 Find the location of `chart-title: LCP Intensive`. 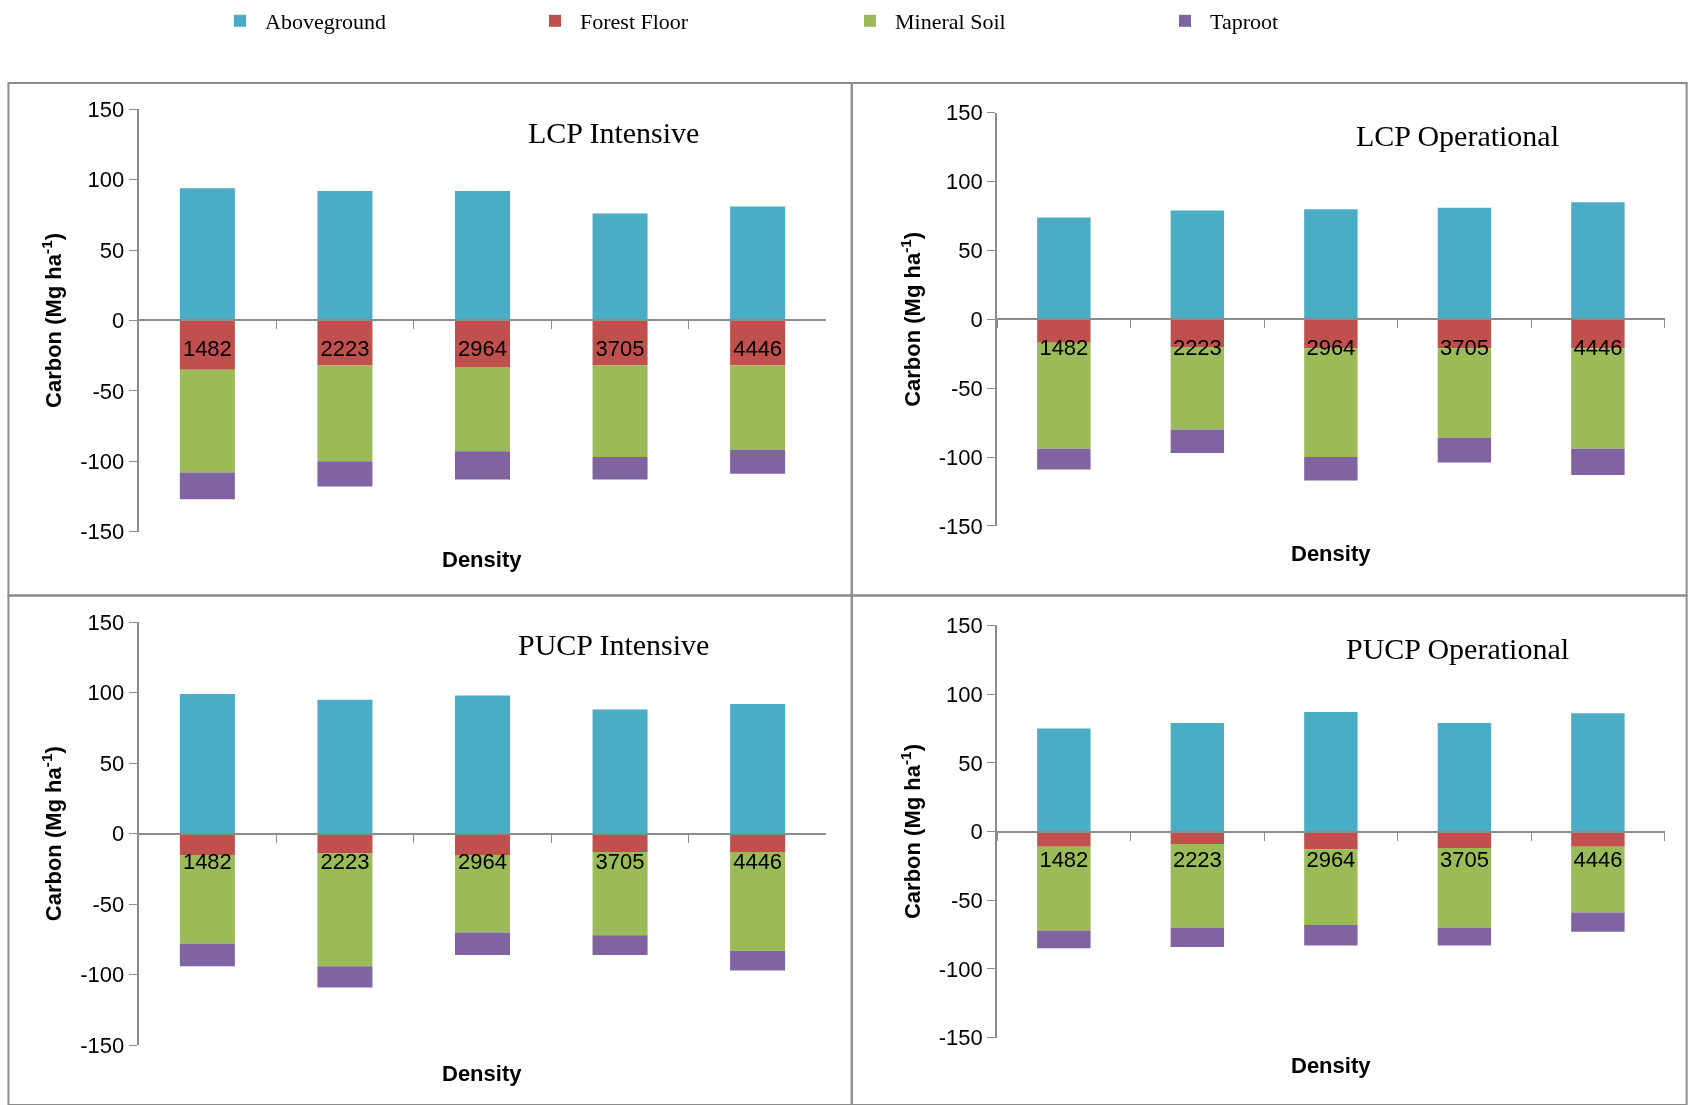

chart-title: LCP Intensive is located at coordinates (614, 132).